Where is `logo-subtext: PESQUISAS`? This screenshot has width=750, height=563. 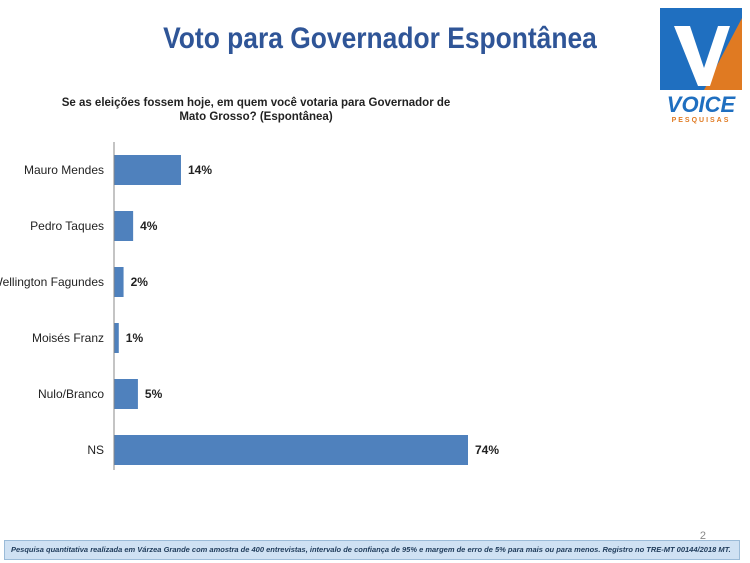
logo-subtext: PESQUISAS is located at coordinates (701, 120).